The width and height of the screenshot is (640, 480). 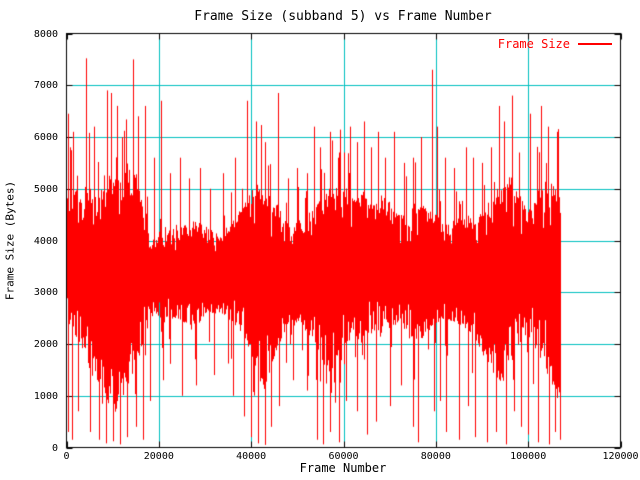 What do you see at coordinates (528, 456) in the screenshot?
I see `x-tick-label: 100000` at bounding box center [528, 456].